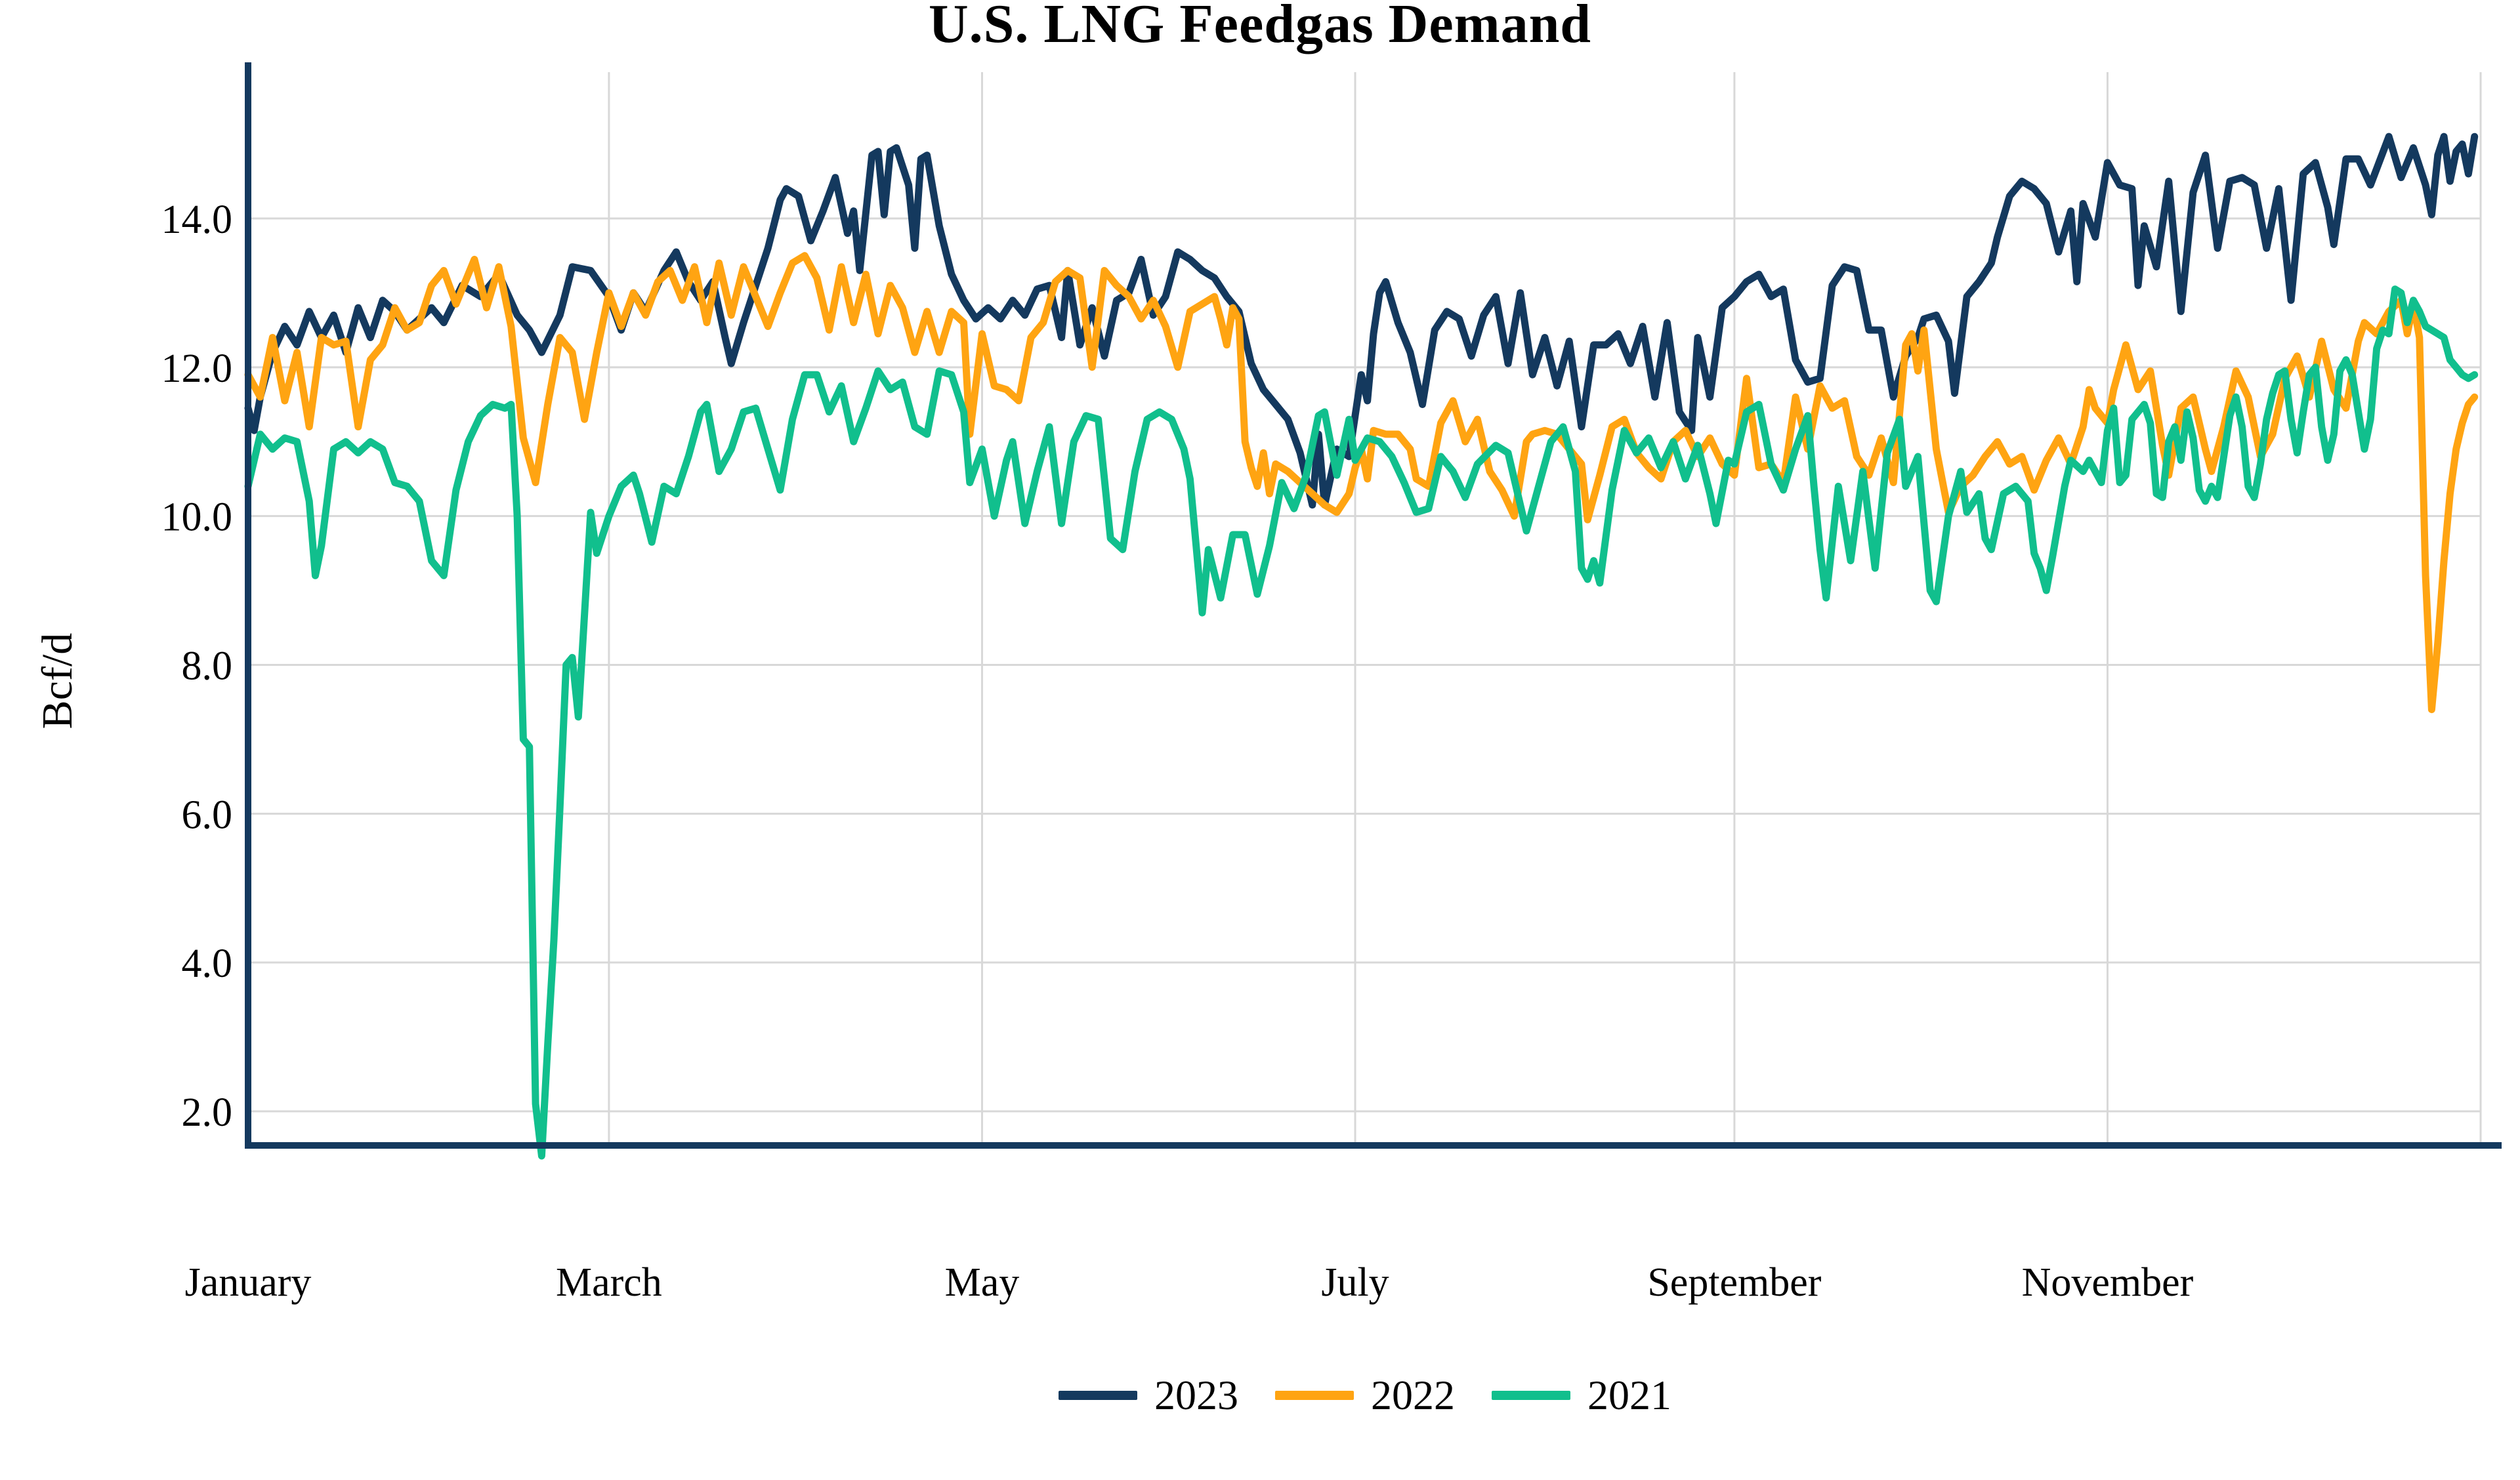 This screenshot has height=1480, width=2520. Describe the element at coordinates (1314, 1395) in the screenshot. I see `legend-swatch-2022` at that location.